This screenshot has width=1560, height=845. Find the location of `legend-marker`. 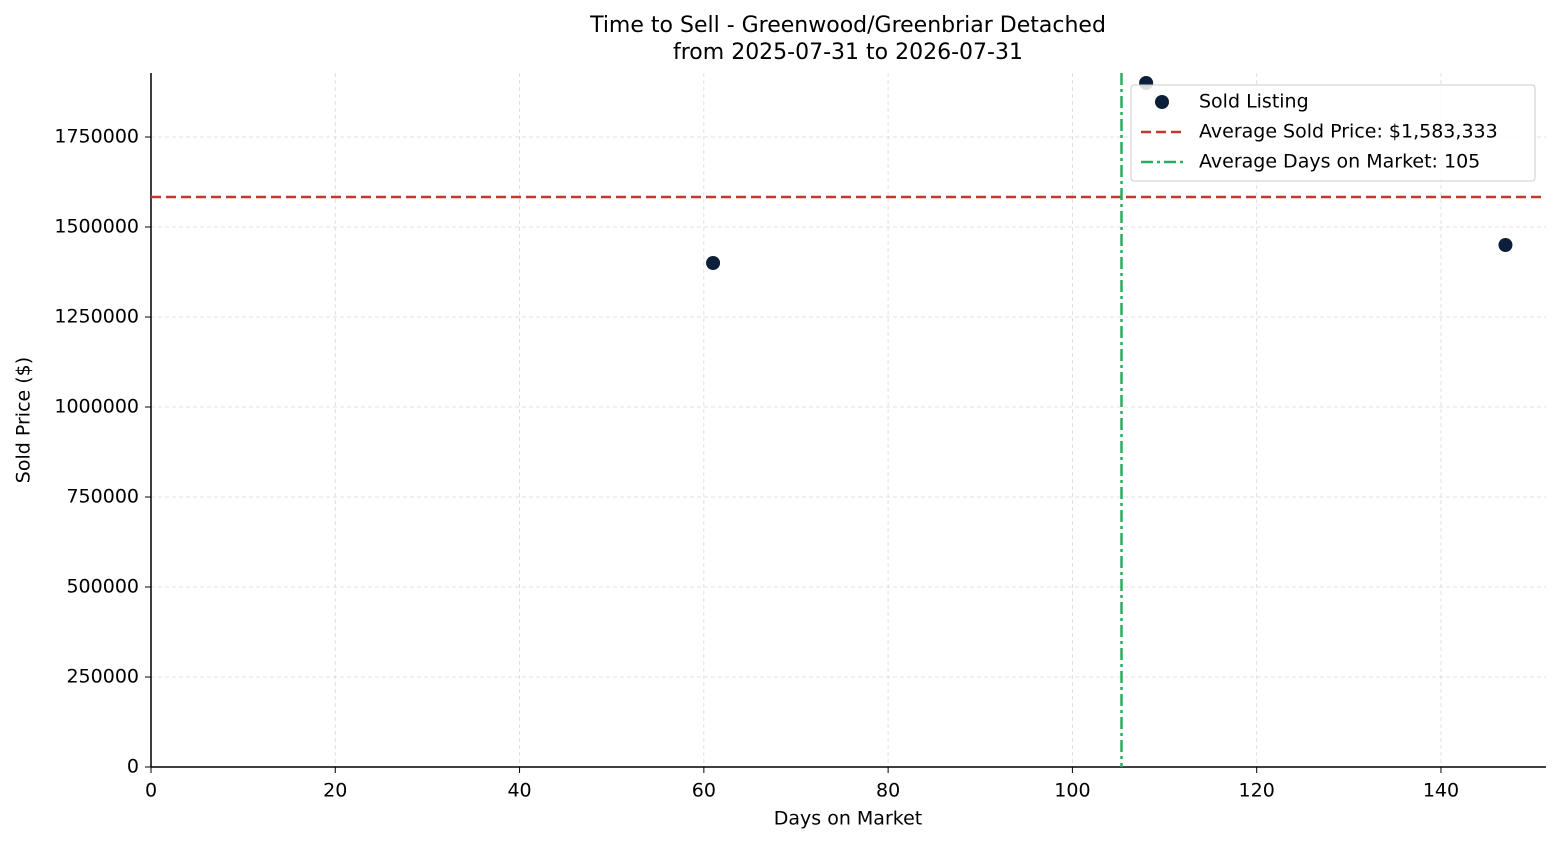

legend-marker is located at coordinates (1162, 102).